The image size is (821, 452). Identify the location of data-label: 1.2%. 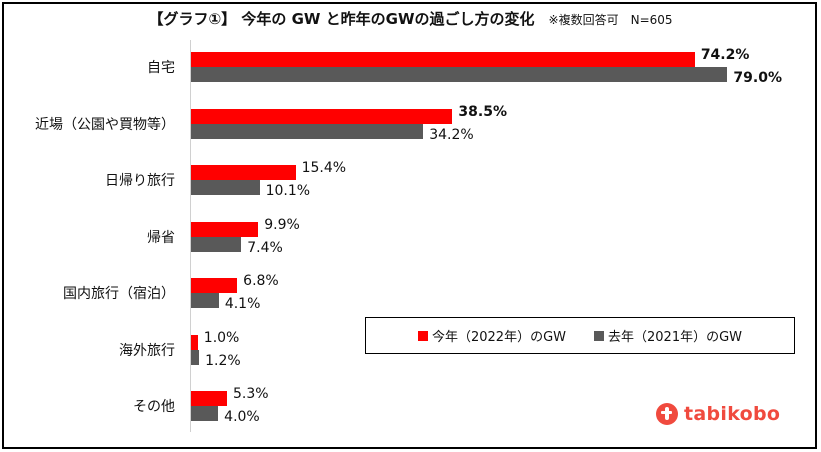
(223, 360).